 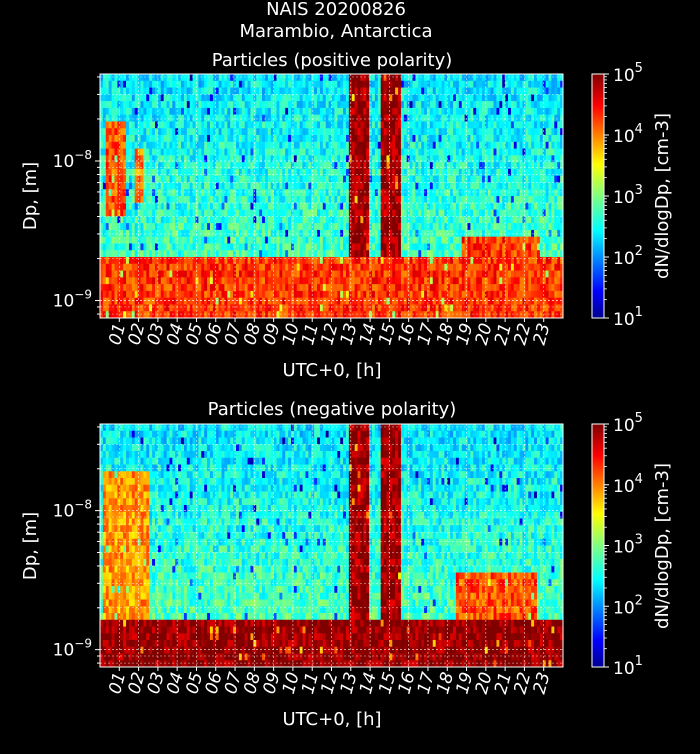 What do you see at coordinates (332, 409) in the screenshot?
I see `panel-title: Particles (negative polarity)` at bounding box center [332, 409].